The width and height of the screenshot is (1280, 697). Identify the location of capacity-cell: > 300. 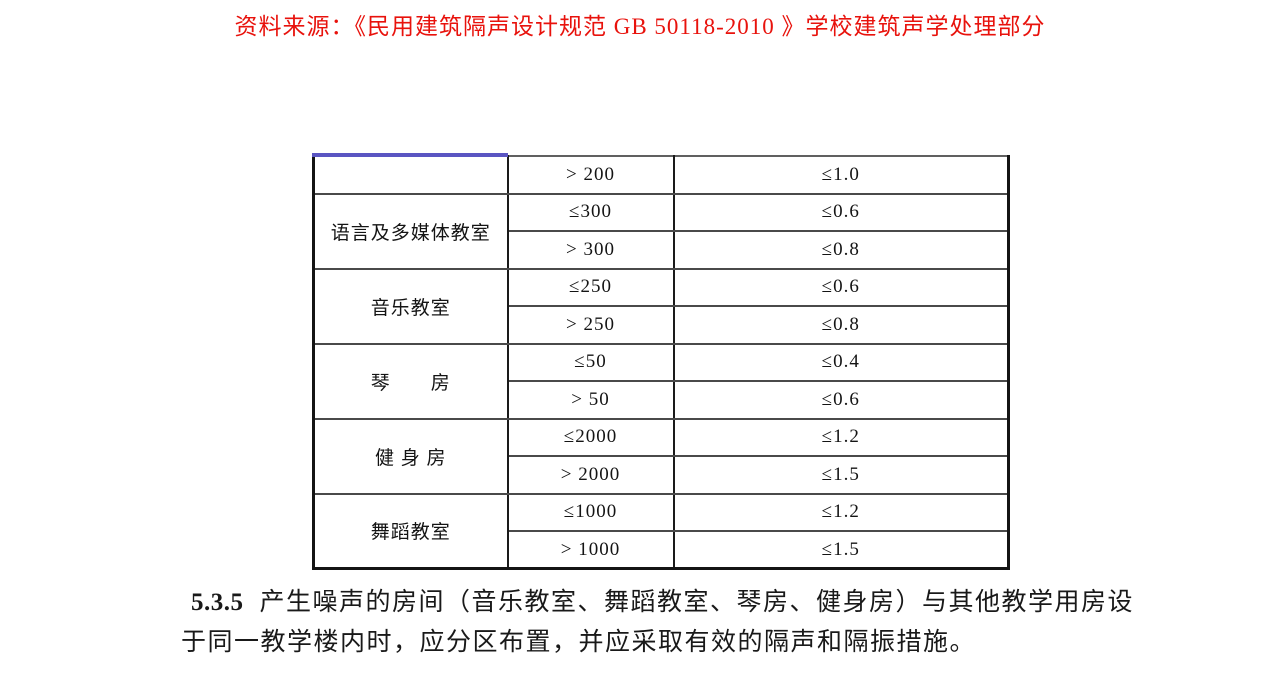
(590, 250).